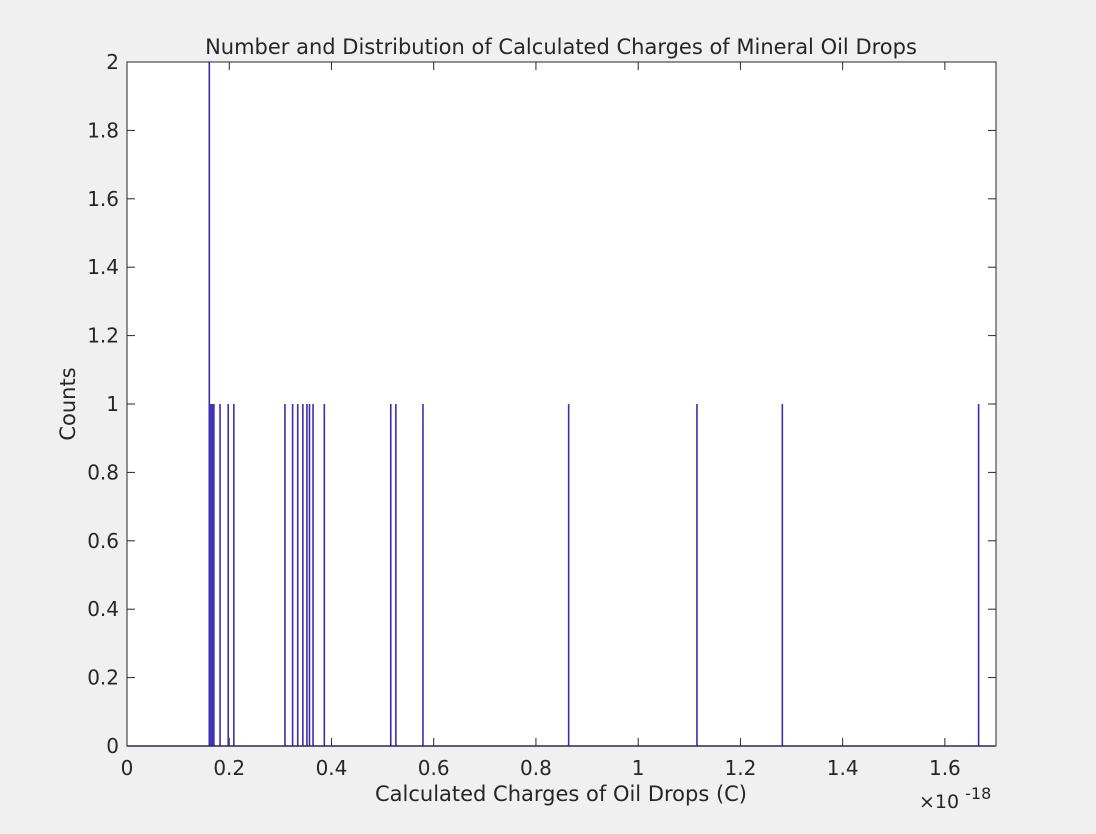 Image resolution: width=1096 pixels, height=834 pixels. Describe the element at coordinates (939, 802) in the screenshot. I see `x-multiplier-base: ×10` at that location.